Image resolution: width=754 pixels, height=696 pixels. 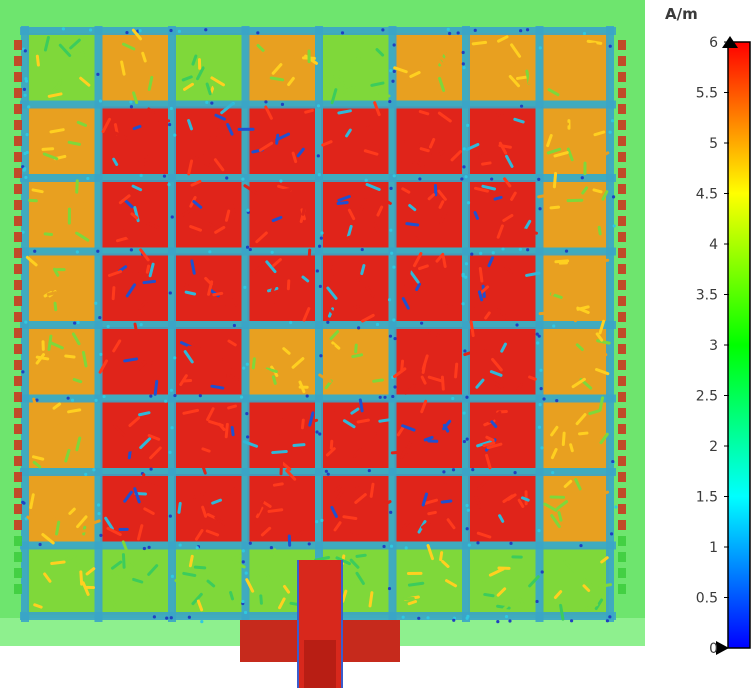 I want to click on patch-cell, so click(x=428, y=67).